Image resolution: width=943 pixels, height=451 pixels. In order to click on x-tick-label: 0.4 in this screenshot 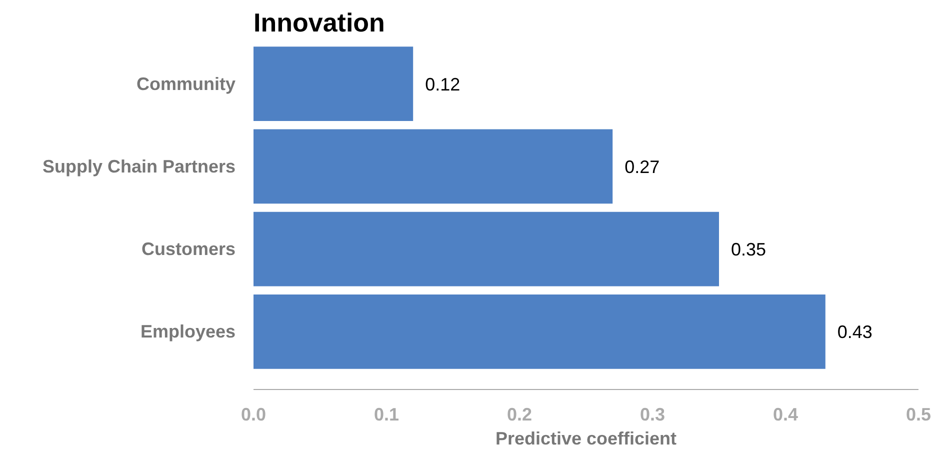, I will do `click(785, 414)`.